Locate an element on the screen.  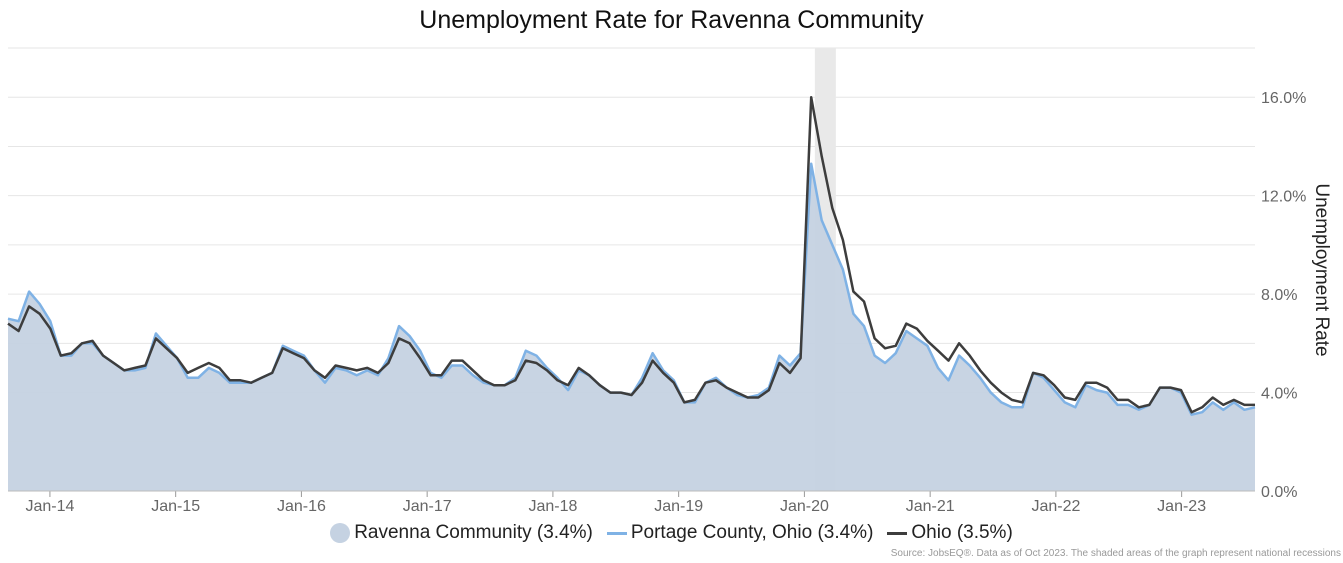
x-tick-label: Jan-15 is located at coordinates (175, 506).